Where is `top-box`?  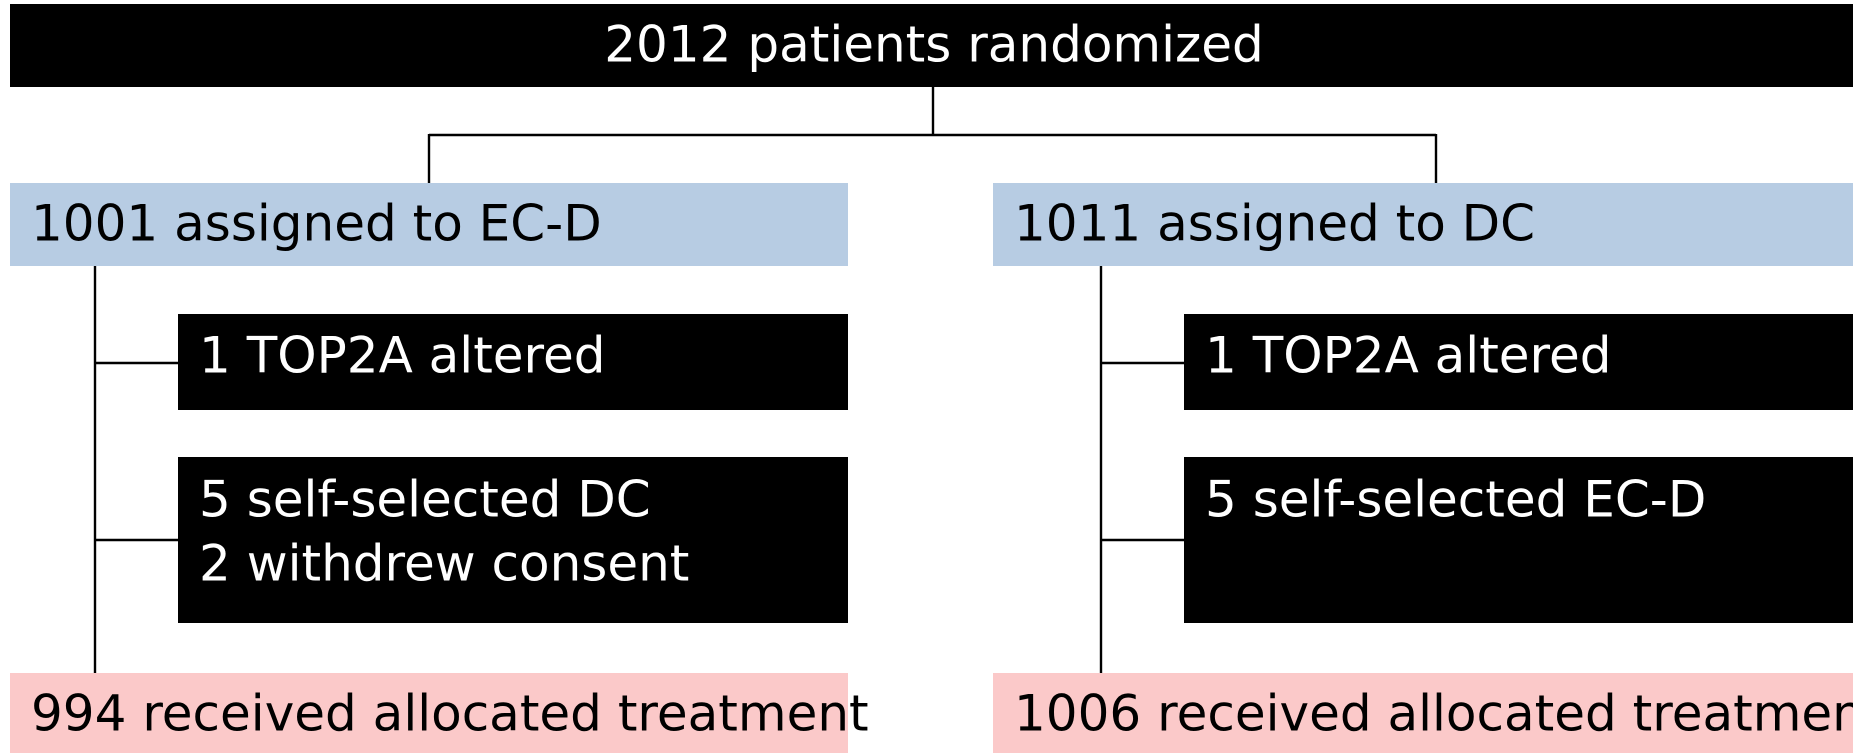
top-box is located at coordinates (931, 45).